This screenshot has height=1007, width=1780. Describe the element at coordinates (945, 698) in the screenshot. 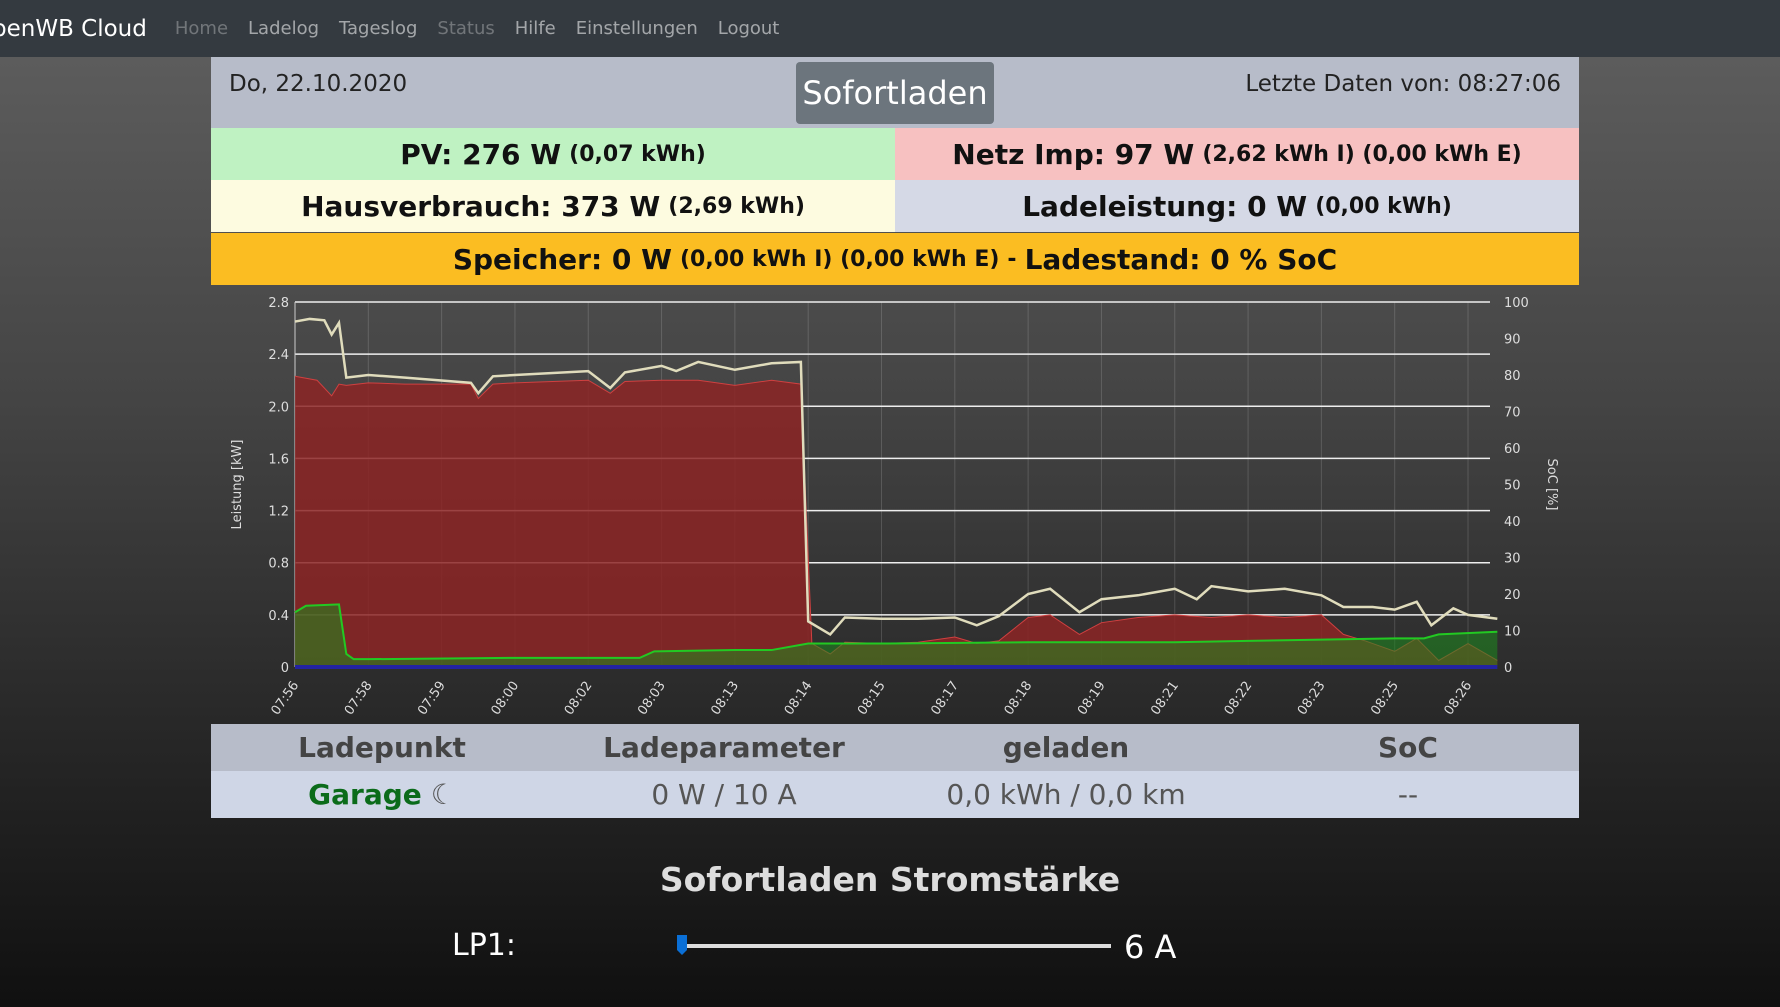

I see `x-tick-label: 08:17` at that location.